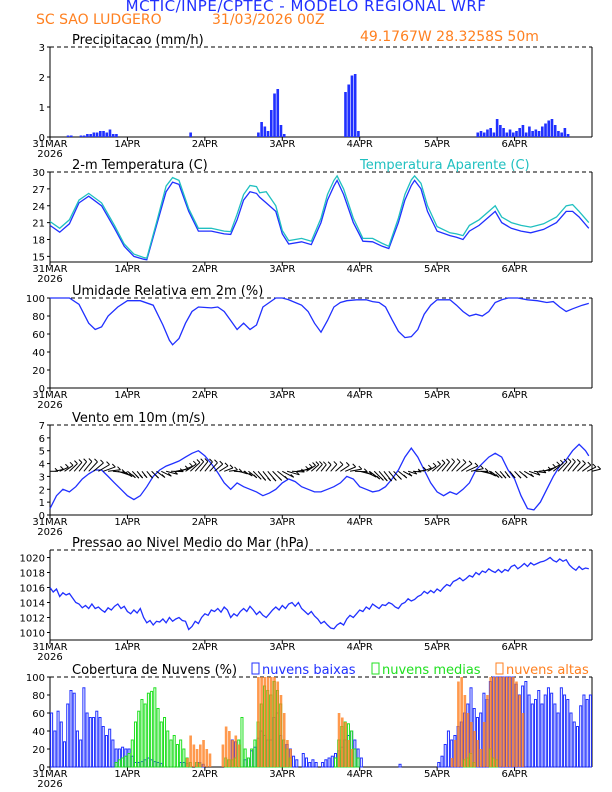  Describe the element at coordinates (319, 216) in the screenshot. I see `temp-series-1-line` at that location.